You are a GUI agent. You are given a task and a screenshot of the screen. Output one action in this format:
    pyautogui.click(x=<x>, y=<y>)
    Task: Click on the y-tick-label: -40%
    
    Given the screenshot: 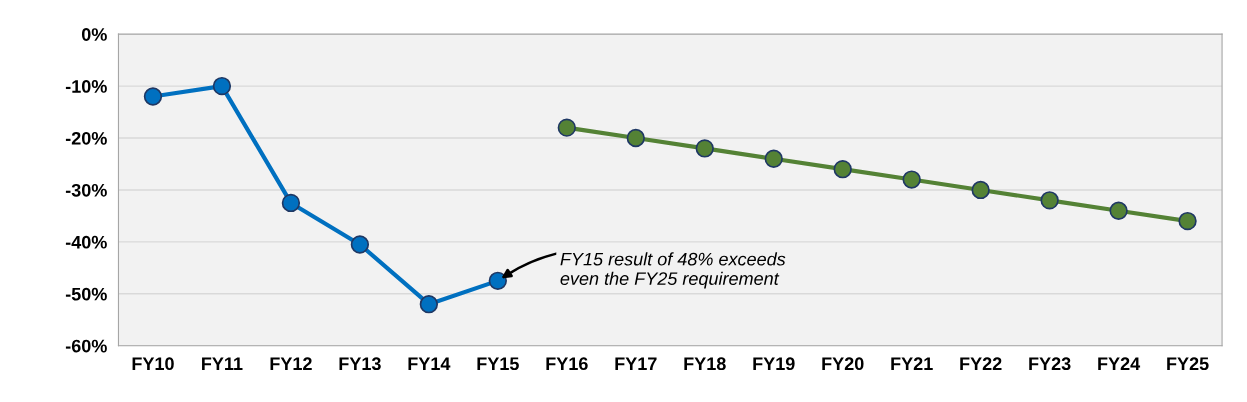 What is the action you would take?
    pyautogui.click(x=86, y=242)
    